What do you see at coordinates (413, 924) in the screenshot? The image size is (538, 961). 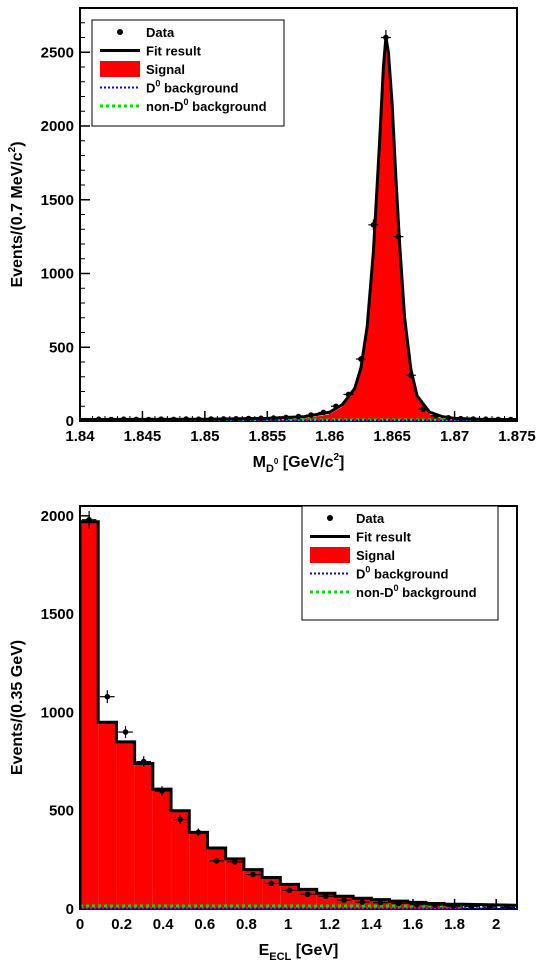 I see `x-tick-label: 1.6` at bounding box center [413, 924].